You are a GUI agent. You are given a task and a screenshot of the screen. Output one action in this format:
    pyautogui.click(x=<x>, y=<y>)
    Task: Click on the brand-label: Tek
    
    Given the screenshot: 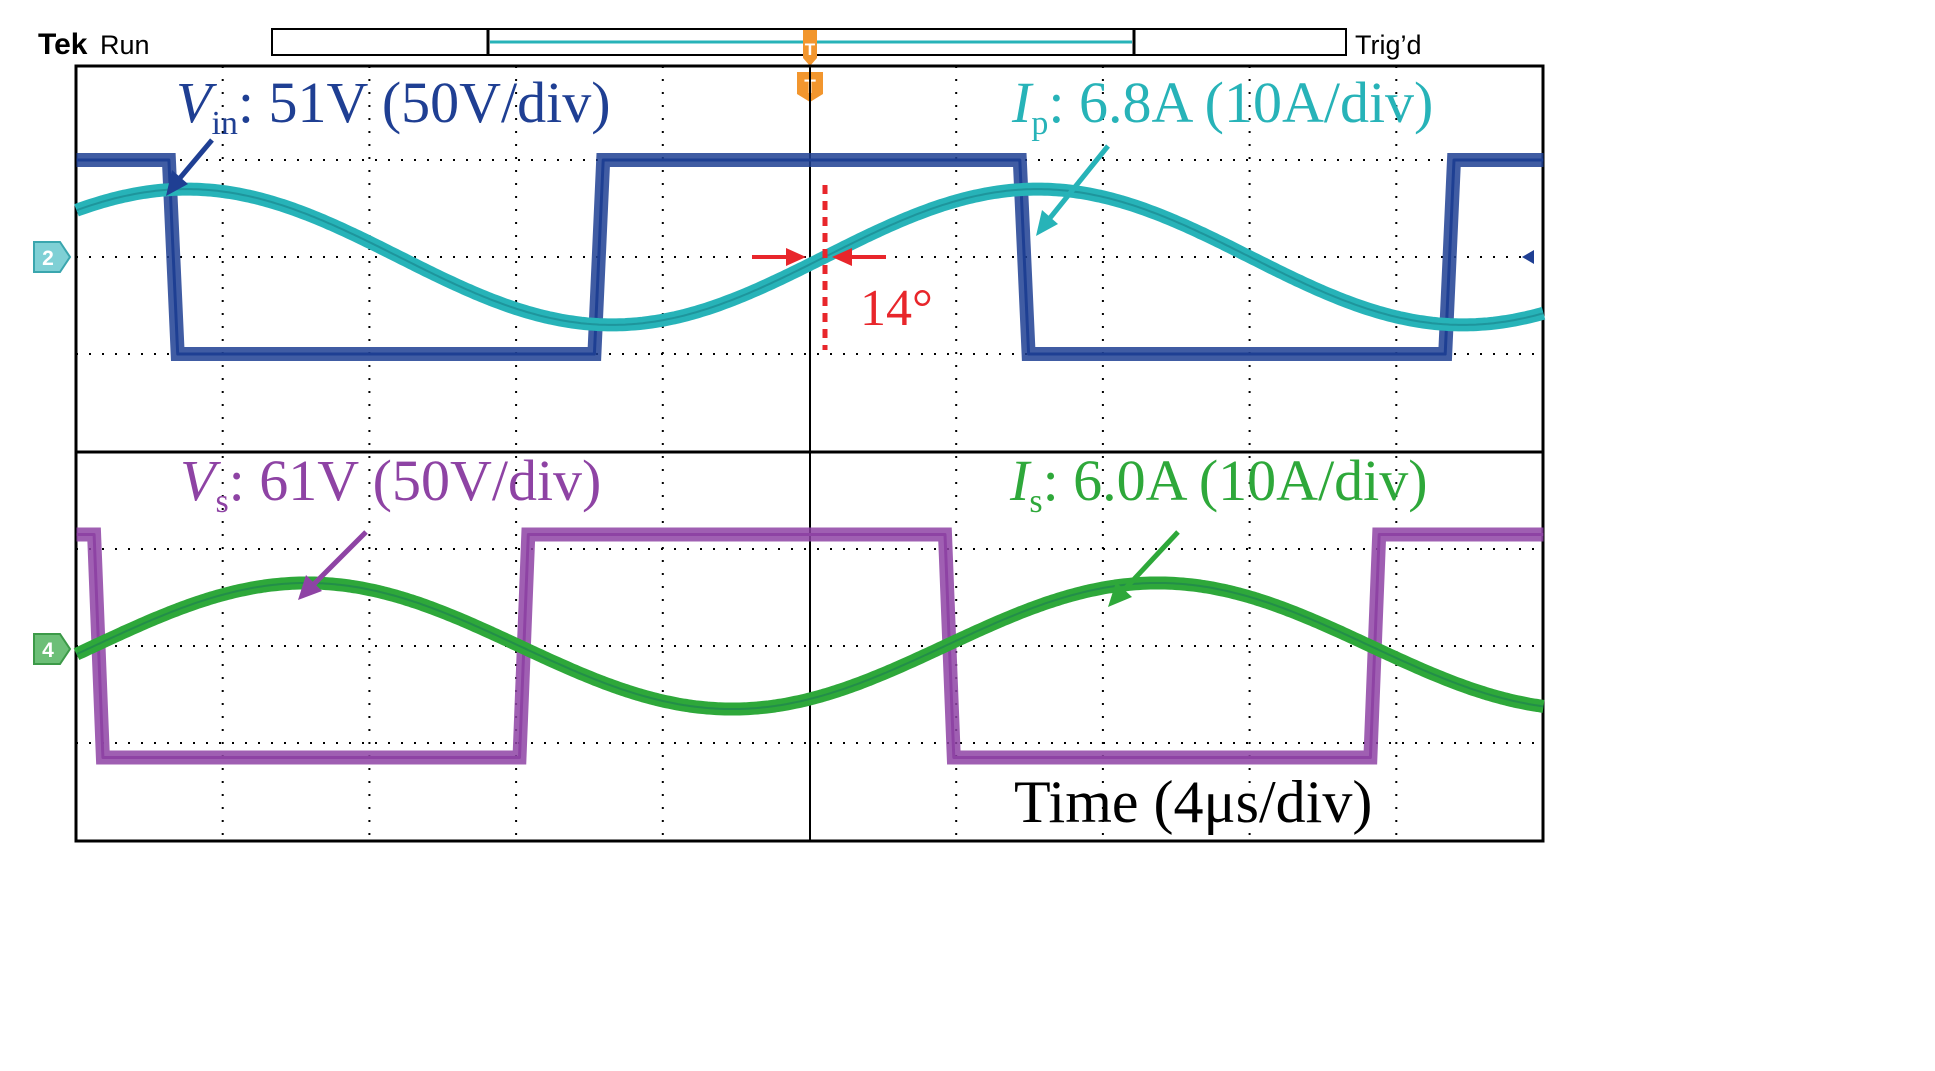 What is the action you would take?
    pyautogui.click(x=63, y=44)
    